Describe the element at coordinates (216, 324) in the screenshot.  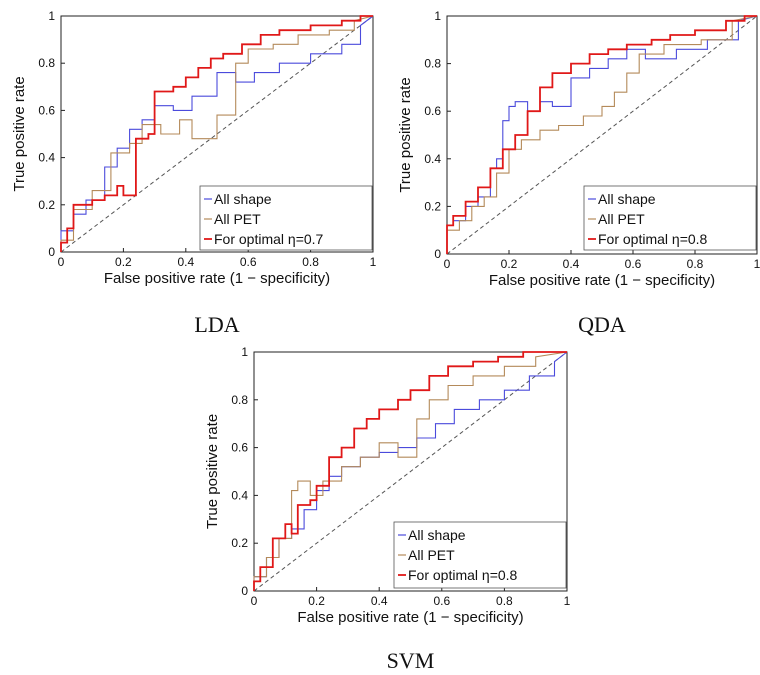
I see `panel-caption: LDA` at that location.